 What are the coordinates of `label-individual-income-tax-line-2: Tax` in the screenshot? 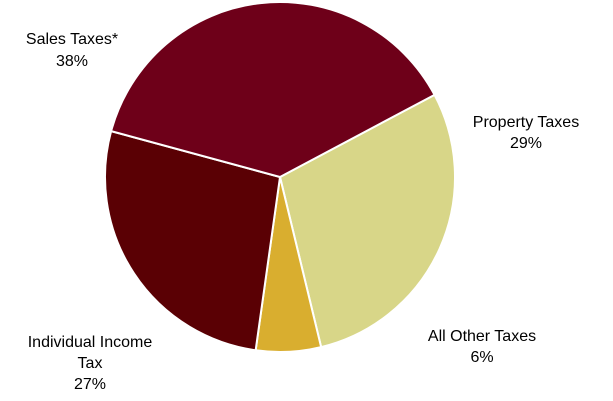 It's located at (90, 363).